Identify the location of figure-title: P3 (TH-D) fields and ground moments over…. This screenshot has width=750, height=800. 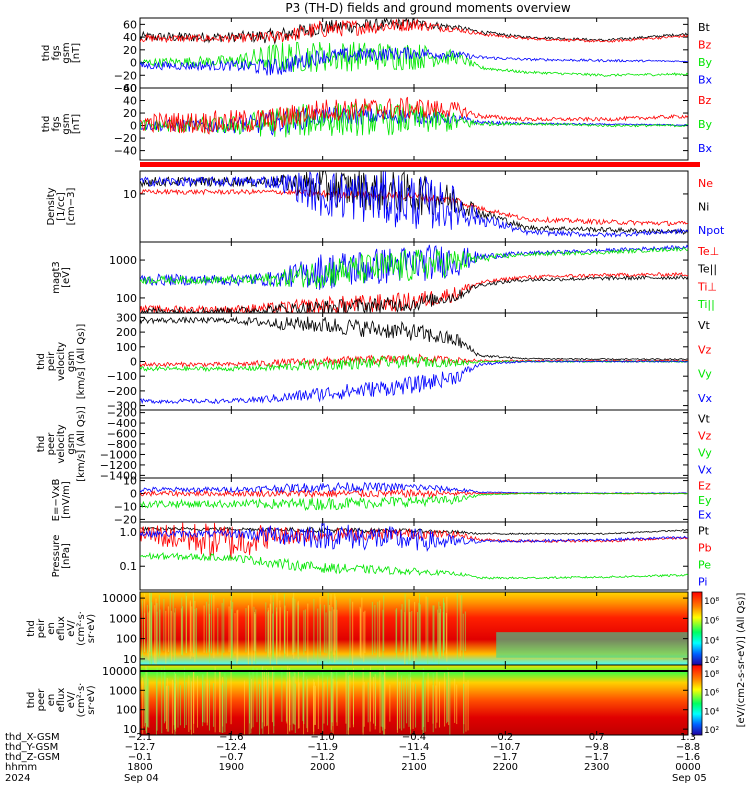
(427, 8).